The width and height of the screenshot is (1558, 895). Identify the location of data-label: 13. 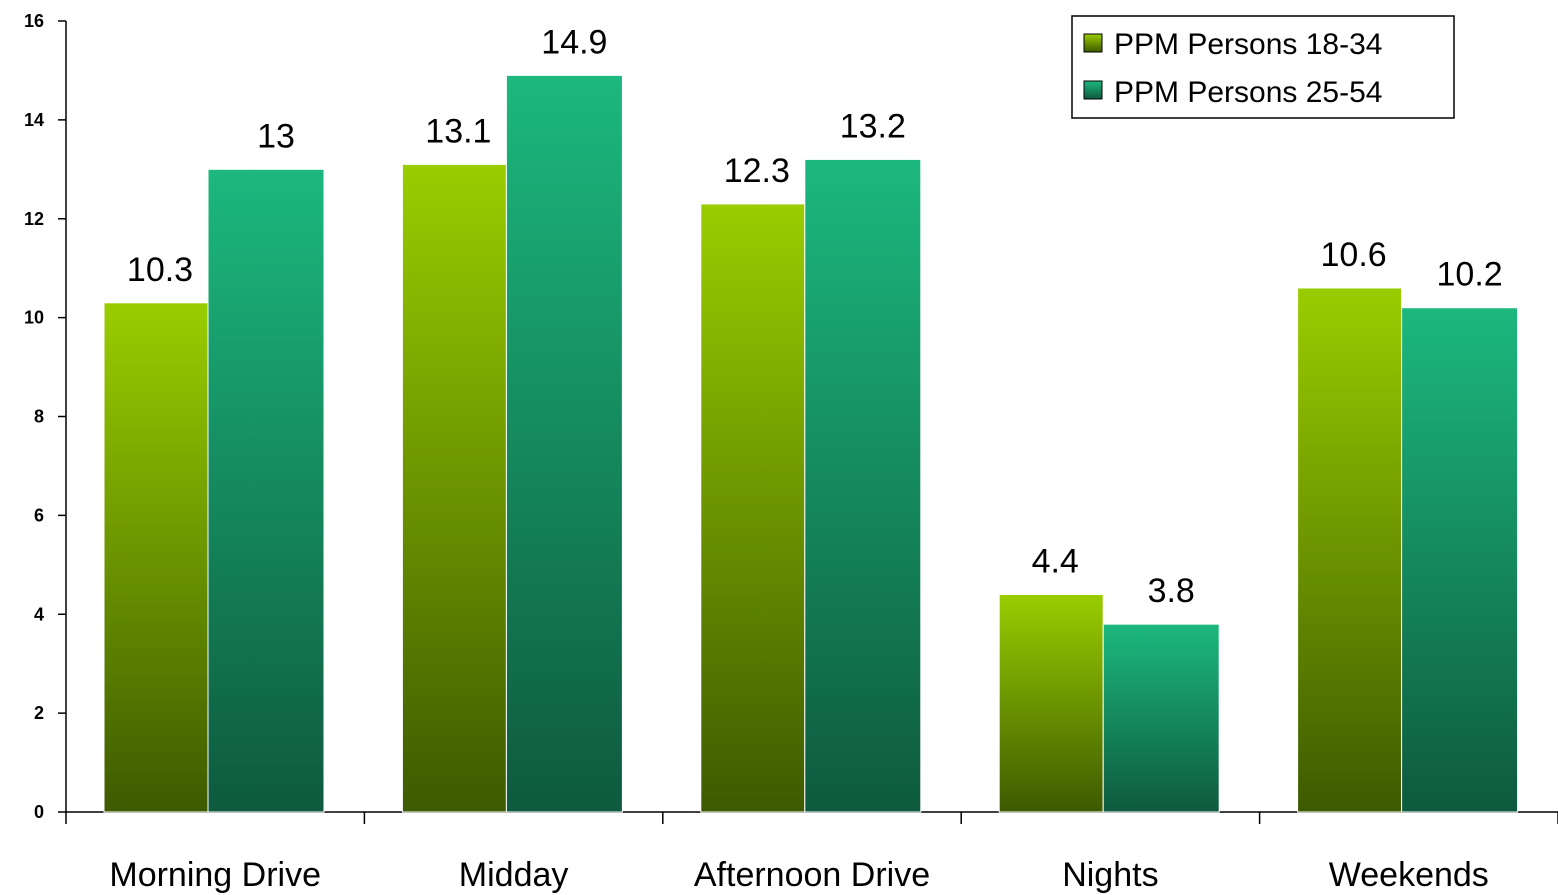
(276, 136).